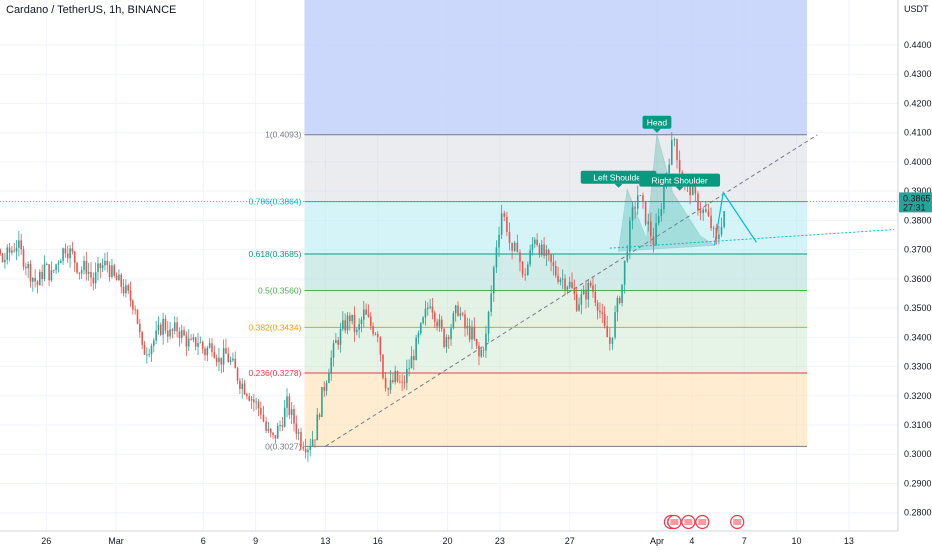 This screenshot has width=932, height=555. Describe the element at coordinates (691, 541) in the screenshot. I see `time-tick-label: 4` at that location.